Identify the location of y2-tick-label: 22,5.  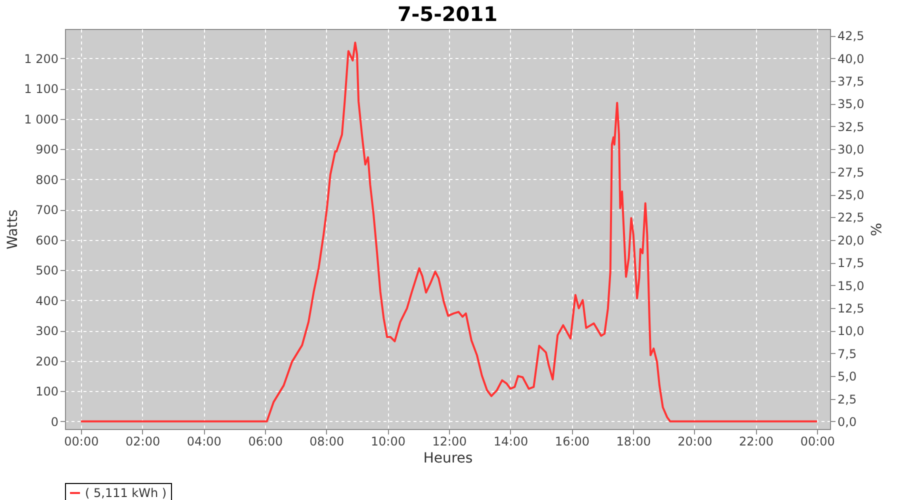
(851, 217).